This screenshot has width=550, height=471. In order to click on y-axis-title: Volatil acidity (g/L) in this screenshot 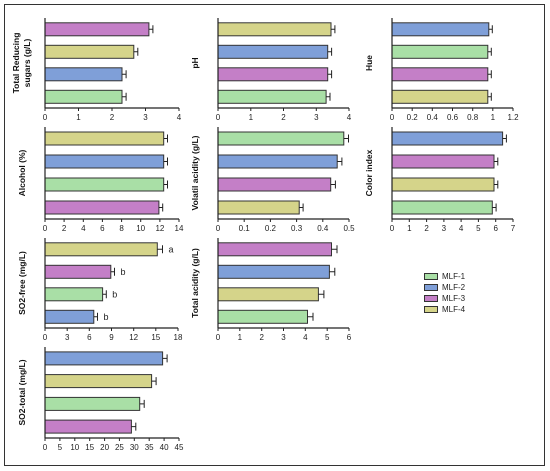, I will do `click(195, 172)`.